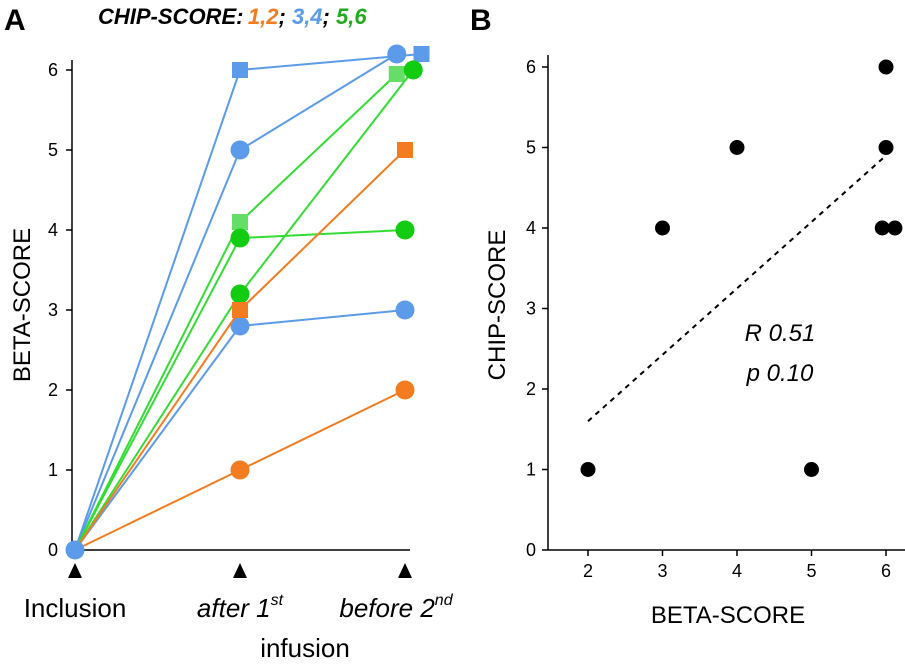 The width and height of the screenshot is (905, 670). I want to click on chart-b-y-ticks: 0 1 2 3 4 5 6, so click(537, 308).